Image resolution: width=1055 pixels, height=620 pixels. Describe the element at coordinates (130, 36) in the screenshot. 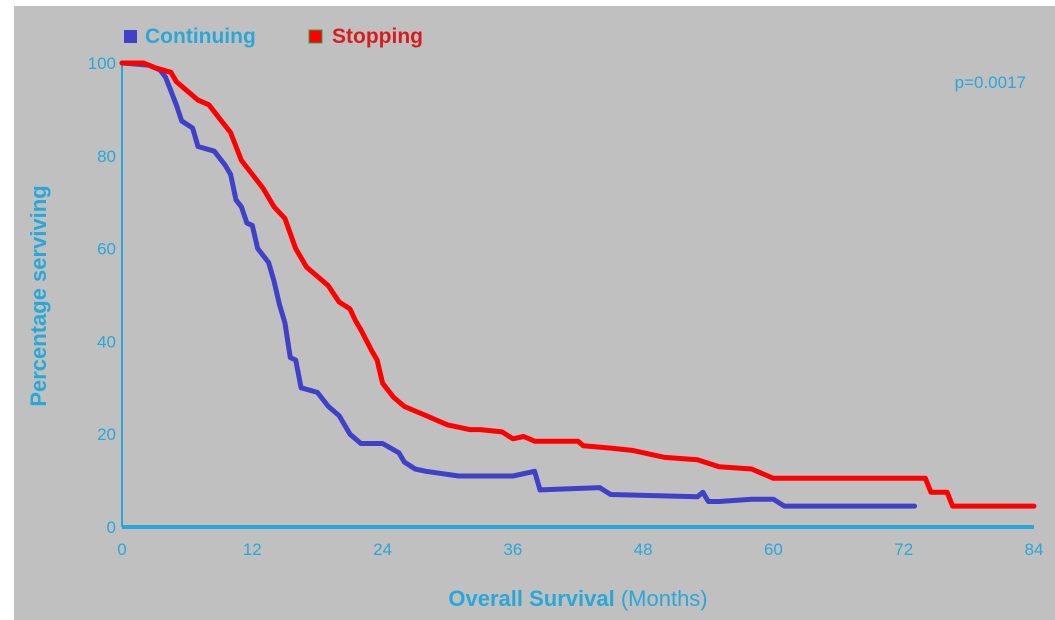

I see `legend-swatch-continuing` at that location.